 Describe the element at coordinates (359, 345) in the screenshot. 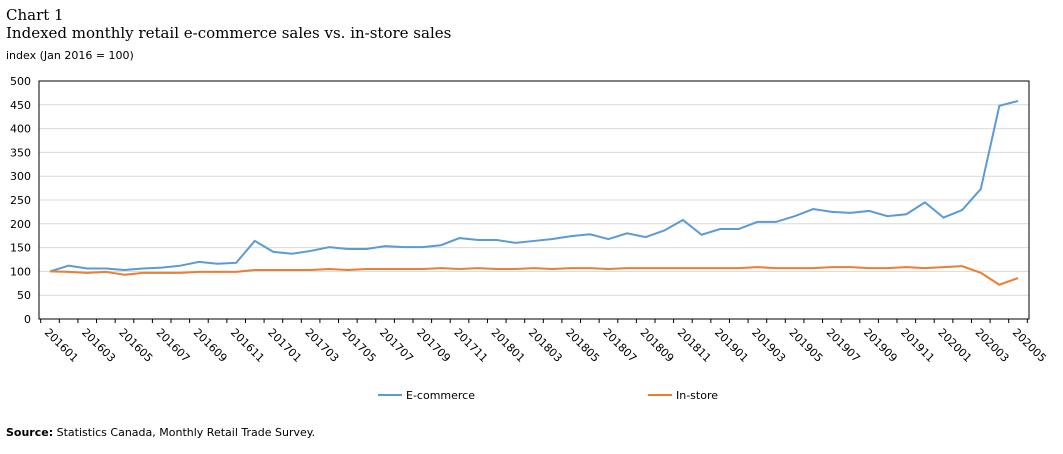

I see `x-tick-label: 201705` at that location.